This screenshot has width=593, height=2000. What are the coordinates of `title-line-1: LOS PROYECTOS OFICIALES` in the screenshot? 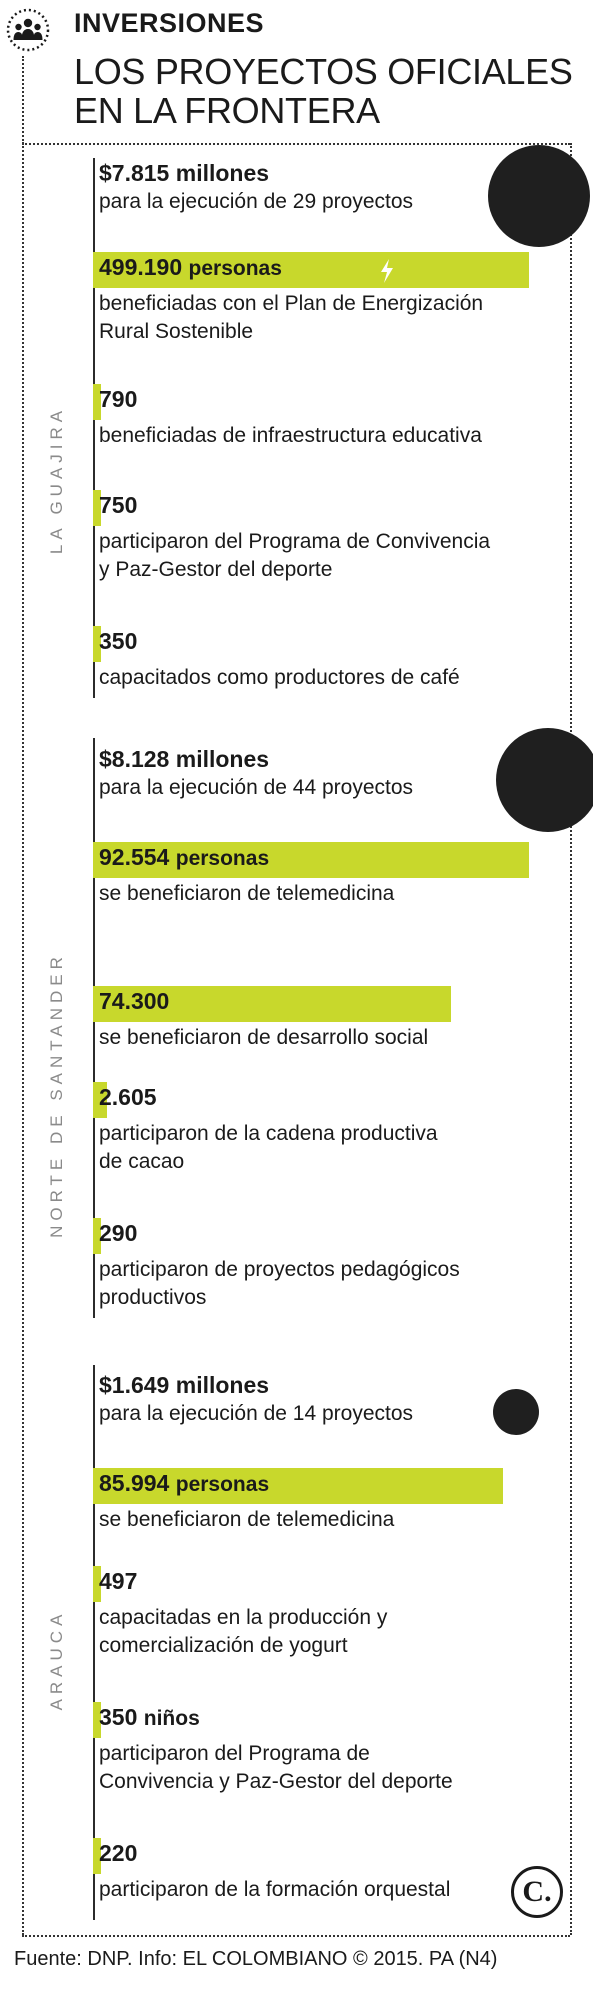 It's located at (323, 71).